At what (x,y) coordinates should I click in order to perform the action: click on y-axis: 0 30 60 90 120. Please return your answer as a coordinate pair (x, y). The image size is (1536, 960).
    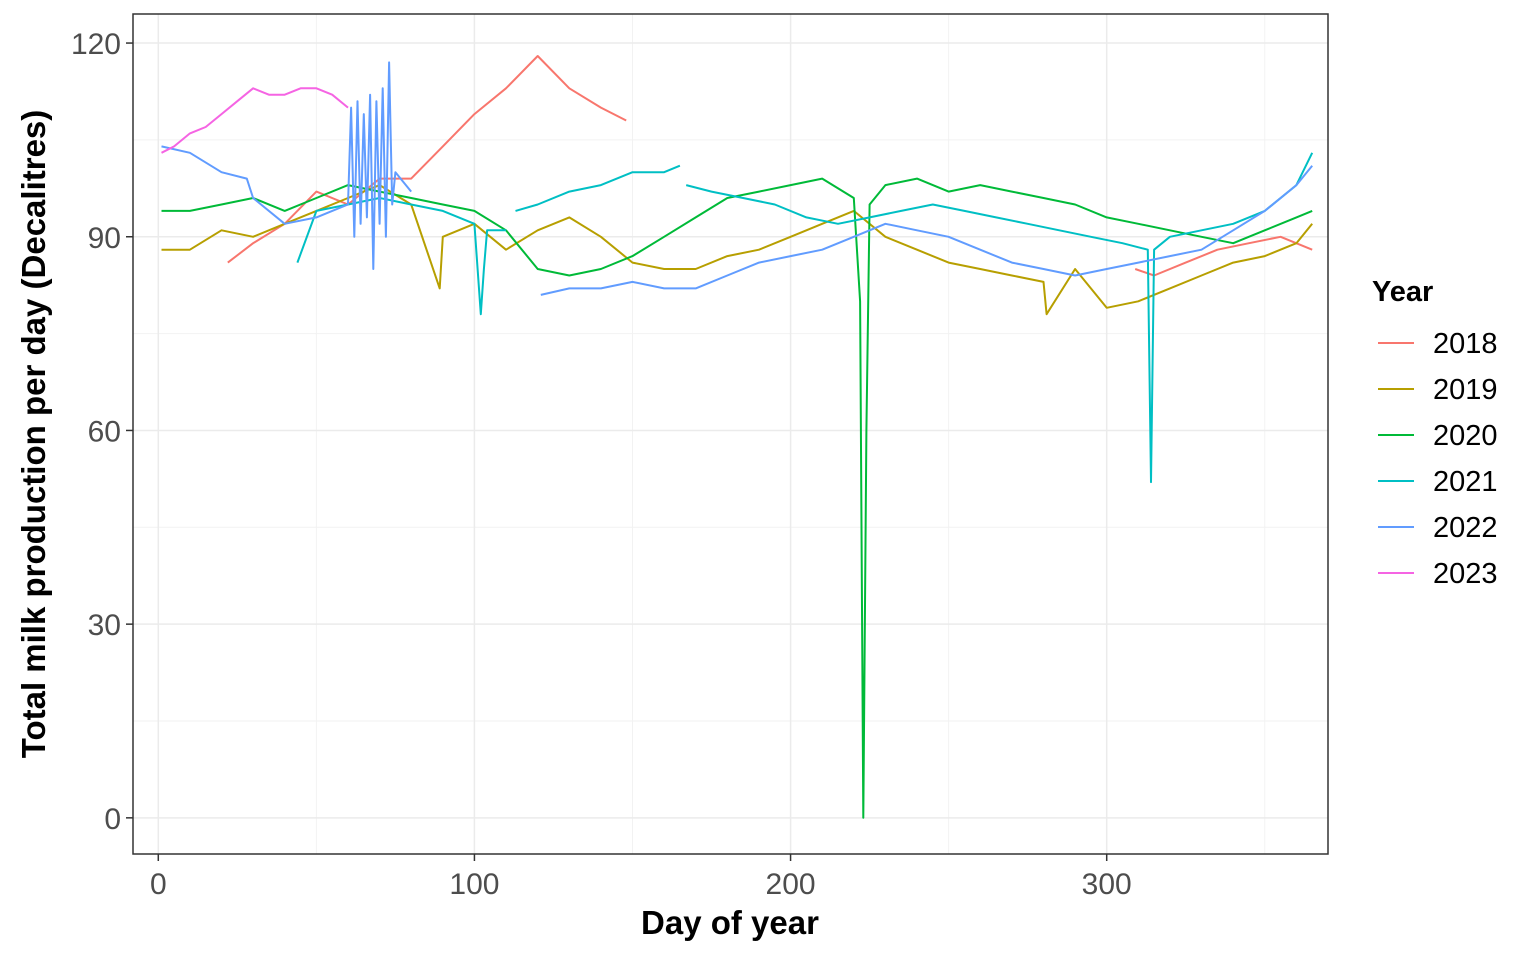
    Looking at the image, I should click on (102, 432).